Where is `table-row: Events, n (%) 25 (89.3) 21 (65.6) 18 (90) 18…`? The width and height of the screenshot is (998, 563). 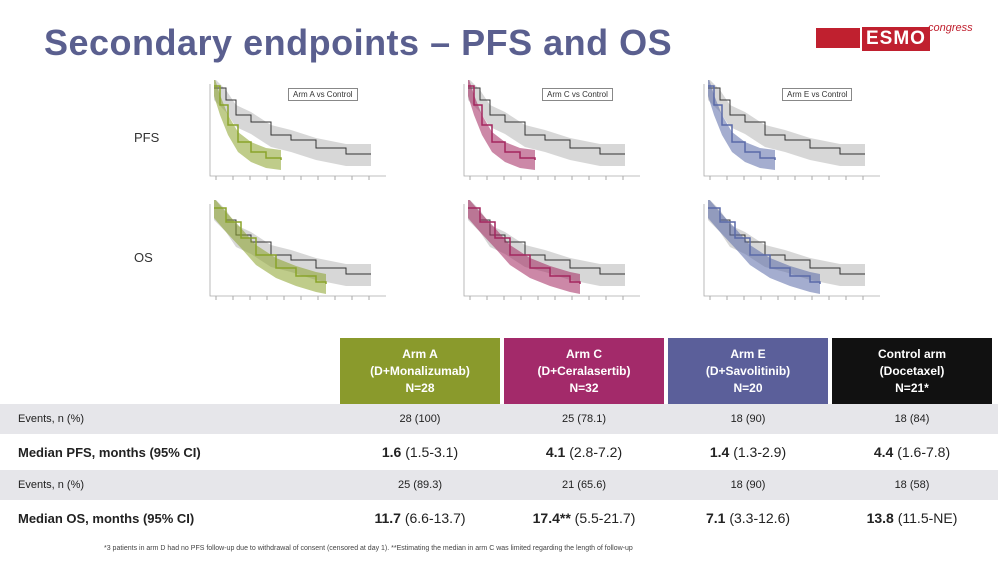
table-row: Events, n (%) 25 (89.3) 21 (65.6) 18 (90) 18… is located at coordinates (499, 485).